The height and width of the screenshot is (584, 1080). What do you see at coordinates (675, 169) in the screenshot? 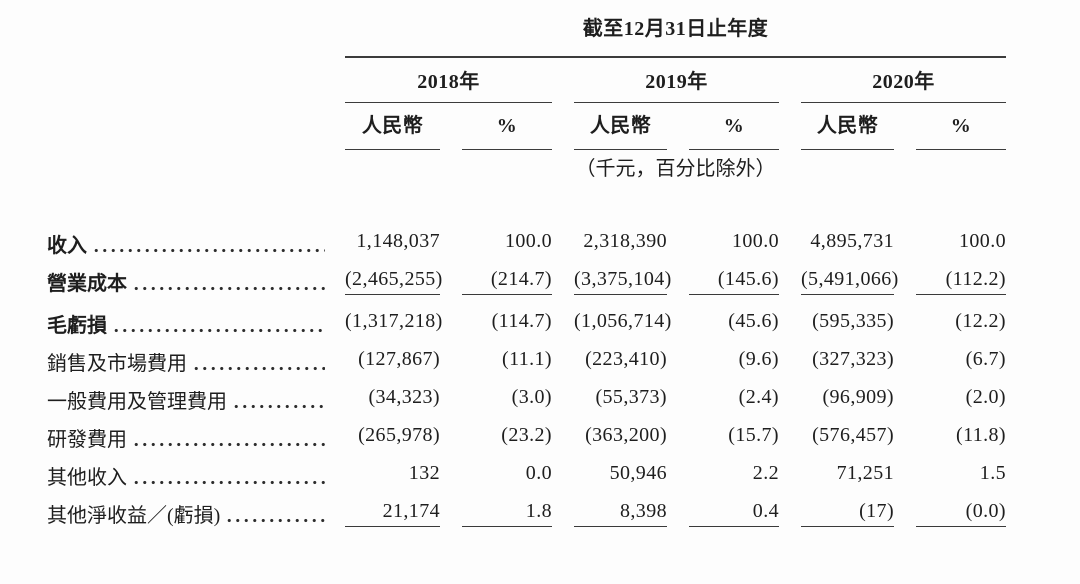
I see `unit-note: （千元，百分比除外）` at bounding box center [675, 169].